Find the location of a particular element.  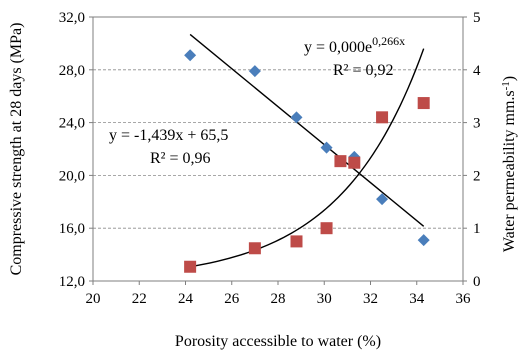

x-axis: 20 22 24 26 28 30 32 34 36 is located at coordinates (279, 294).